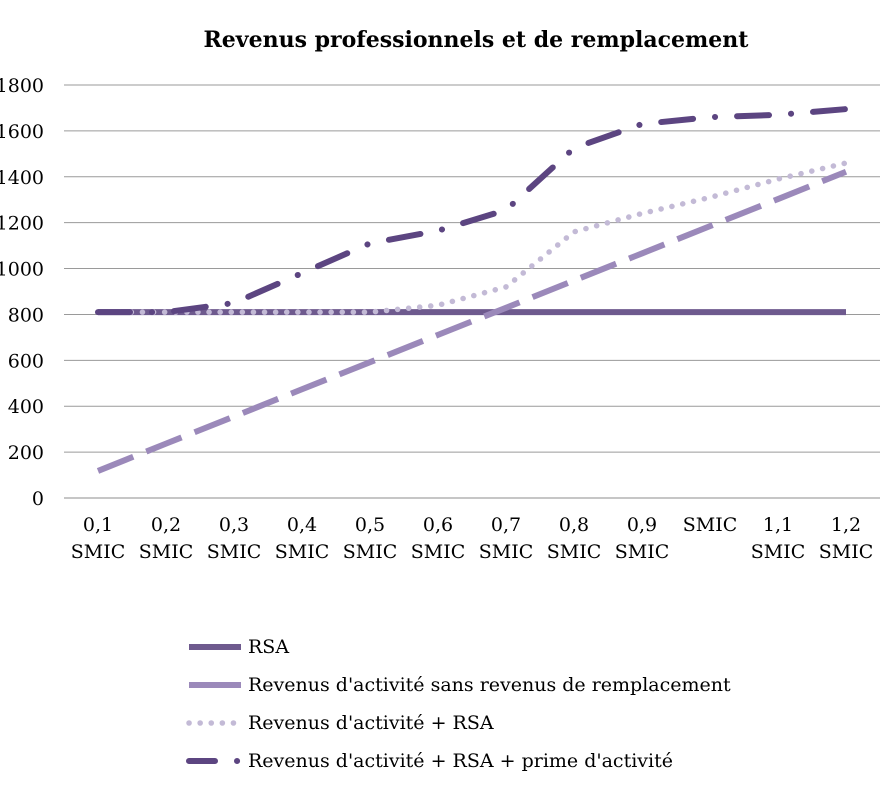 The width and height of the screenshot is (886, 794). Describe the element at coordinates (371, 723) in the screenshot. I see `legend-label: Revenus d'activité + RSA` at that location.